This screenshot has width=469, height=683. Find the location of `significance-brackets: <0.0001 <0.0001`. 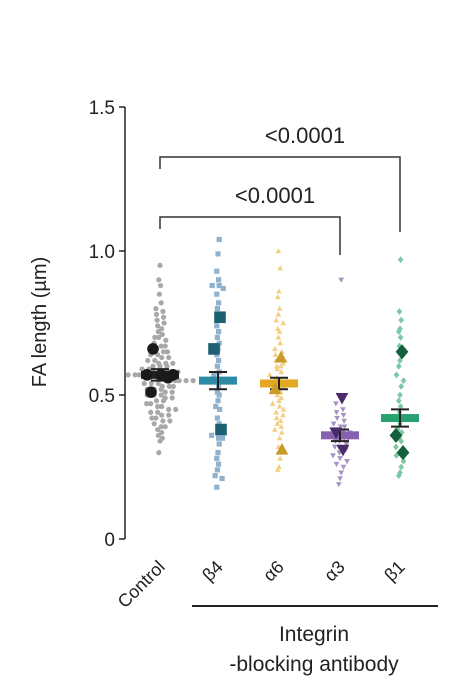

significance-brackets: <0.0001 <0.0001 is located at coordinates (280, 189).